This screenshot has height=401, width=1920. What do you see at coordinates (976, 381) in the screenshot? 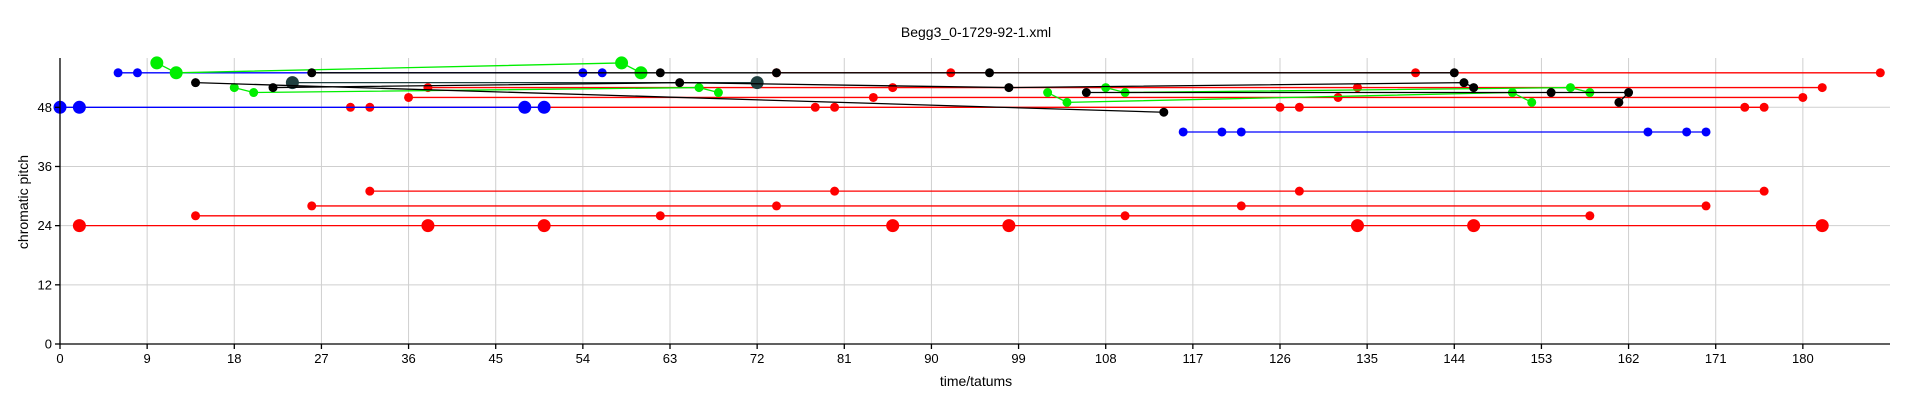
I see `x-axis-title: time/tatums` at bounding box center [976, 381].